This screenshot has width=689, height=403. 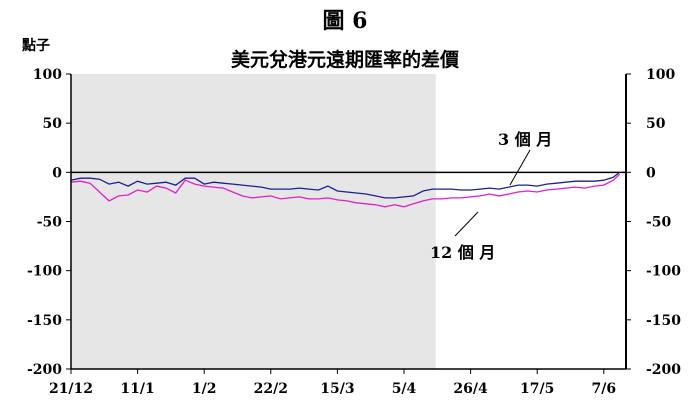 What do you see at coordinates (345, 185) in the screenshot?
I see `series-line-3m` at bounding box center [345, 185].